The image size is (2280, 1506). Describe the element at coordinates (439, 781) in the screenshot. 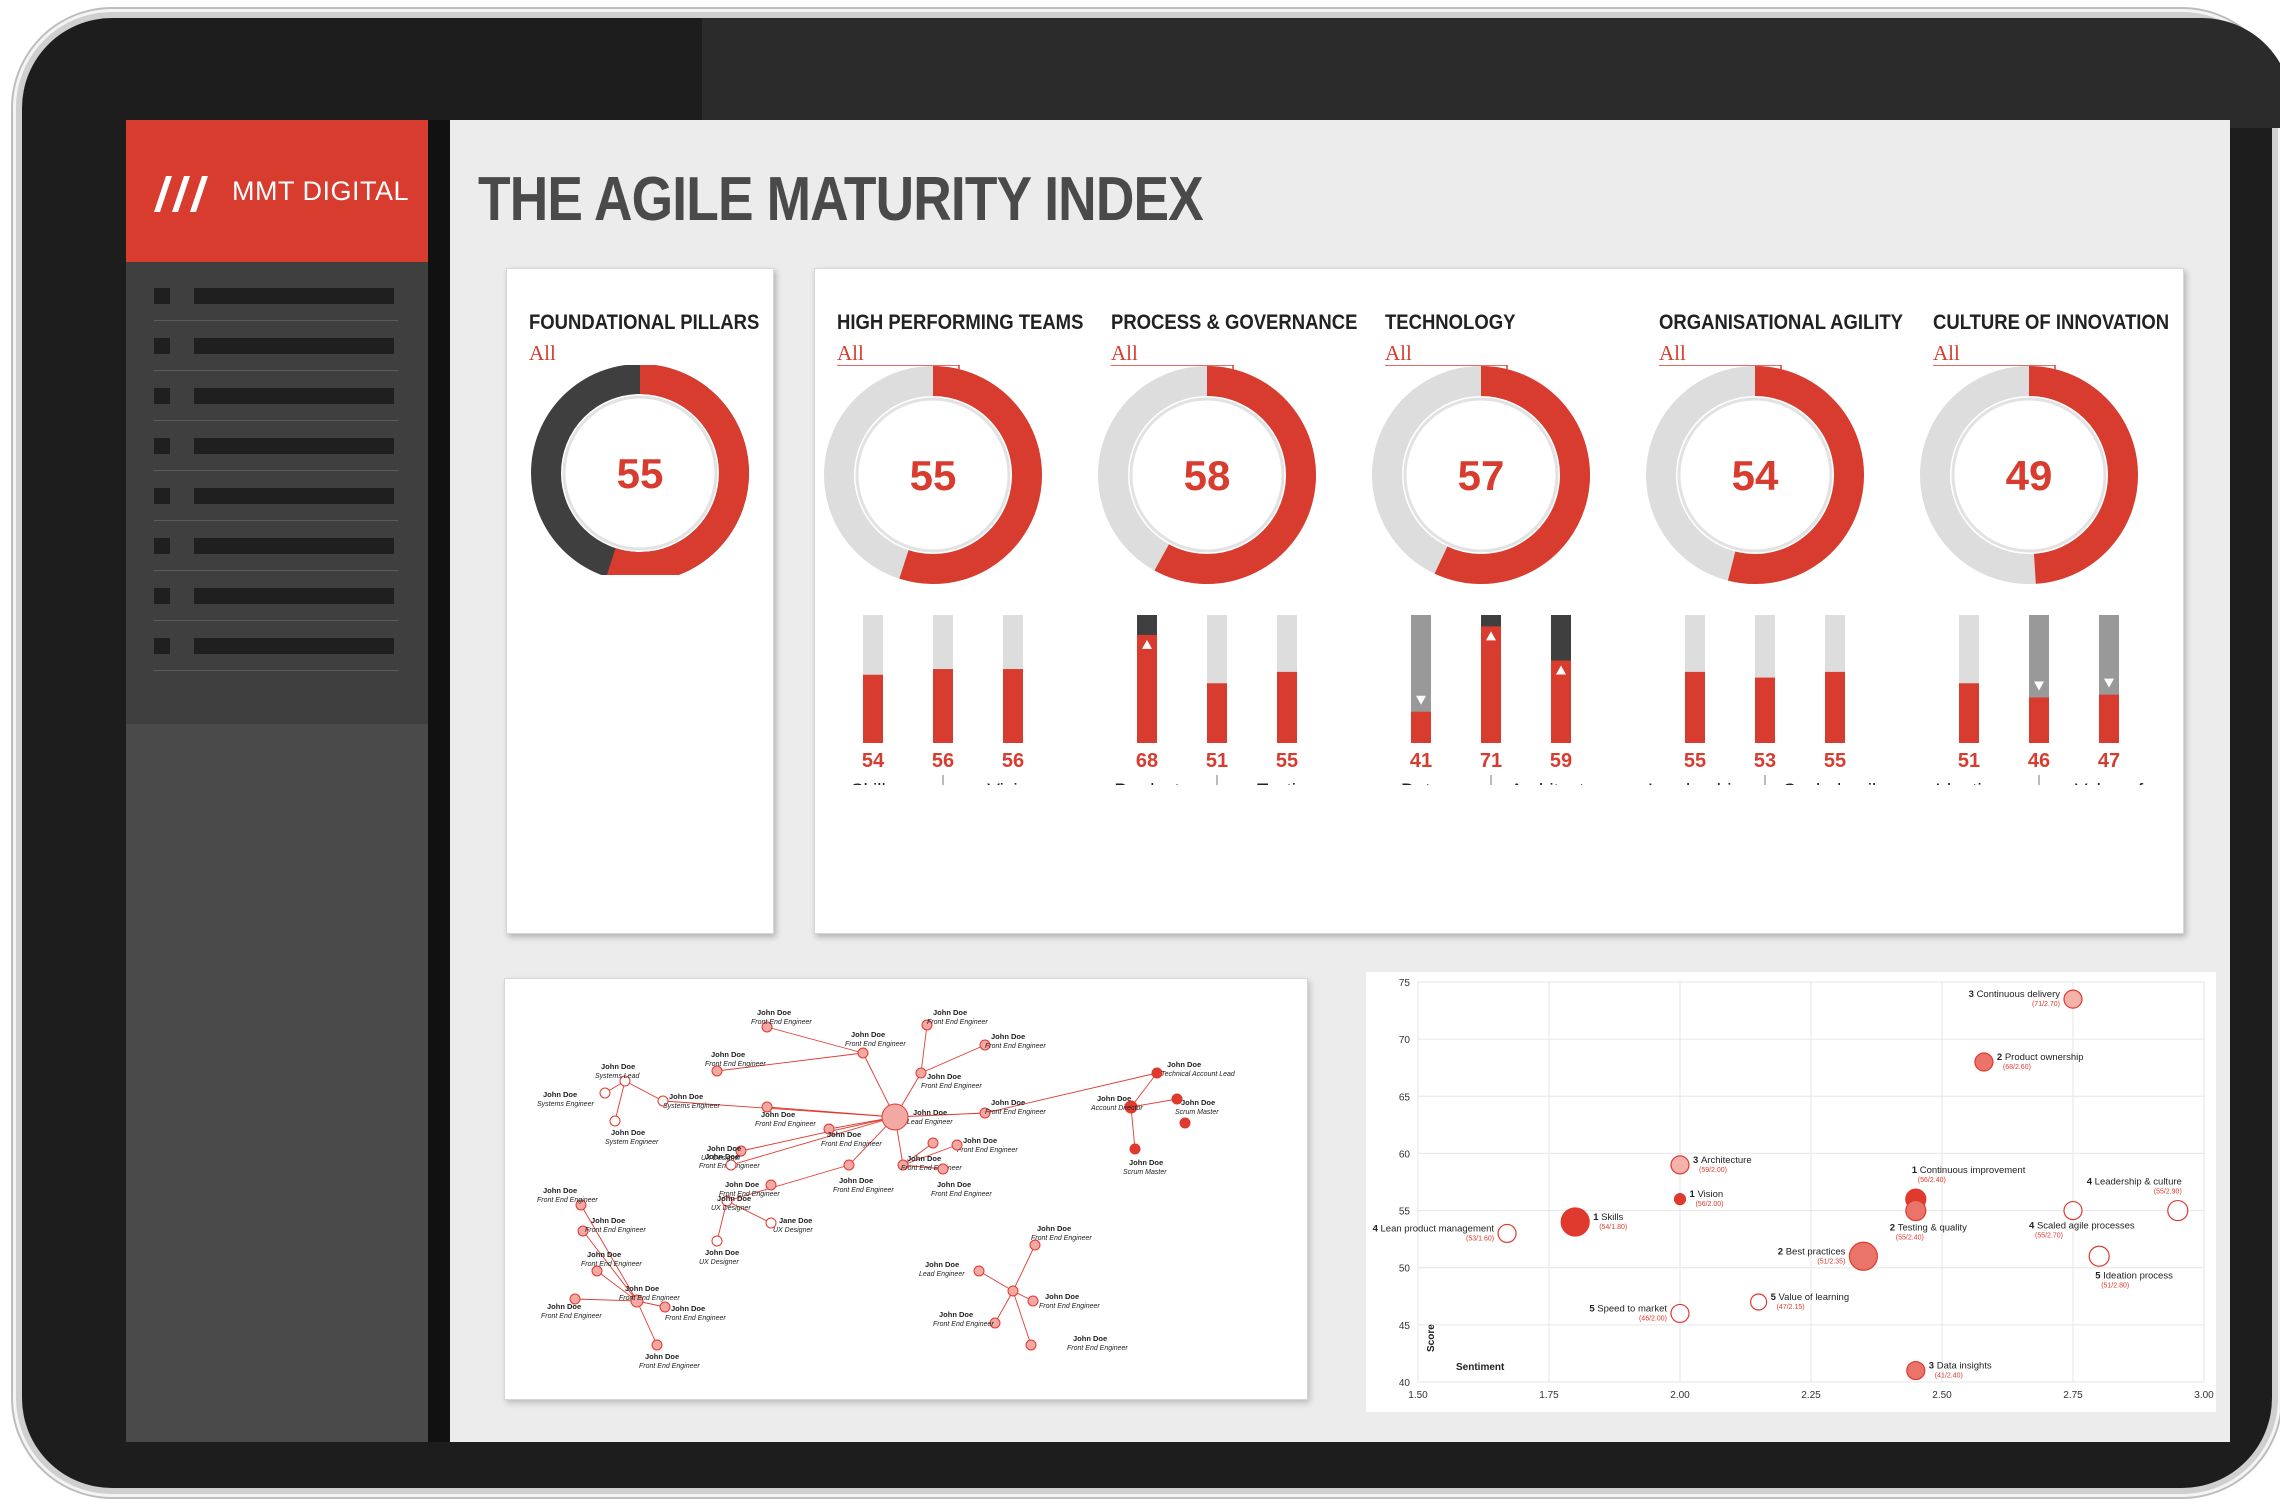

I see `sidebar-divider` at that location.